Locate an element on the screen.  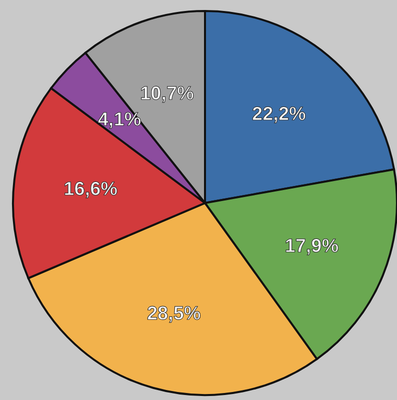
data-label: 16,6% is located at coordinates (91, 189).